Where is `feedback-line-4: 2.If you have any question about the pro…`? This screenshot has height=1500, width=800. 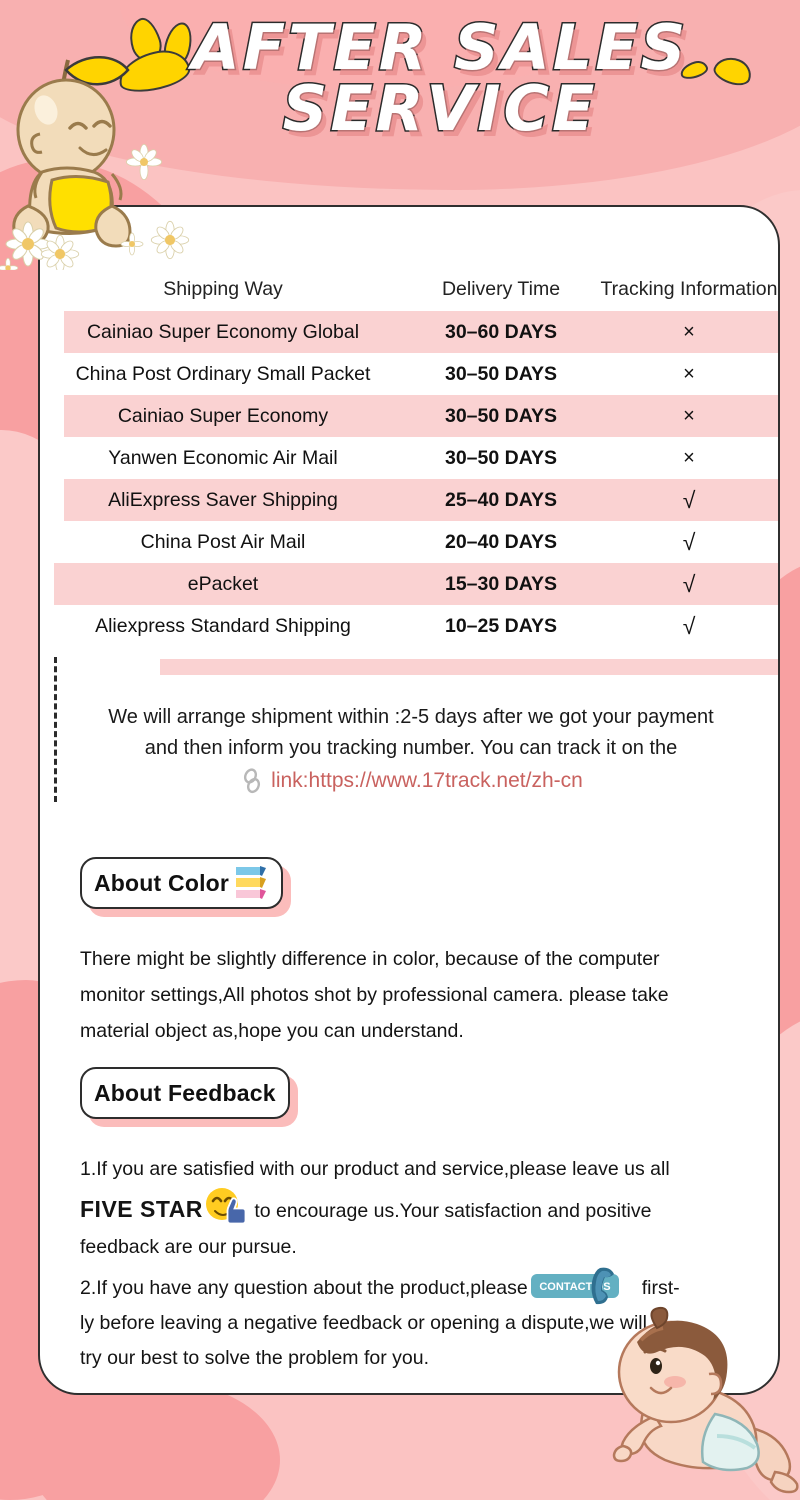
feedback-line-4: 2.If you have any question about the pro… is located at coordinates (416, 1286).